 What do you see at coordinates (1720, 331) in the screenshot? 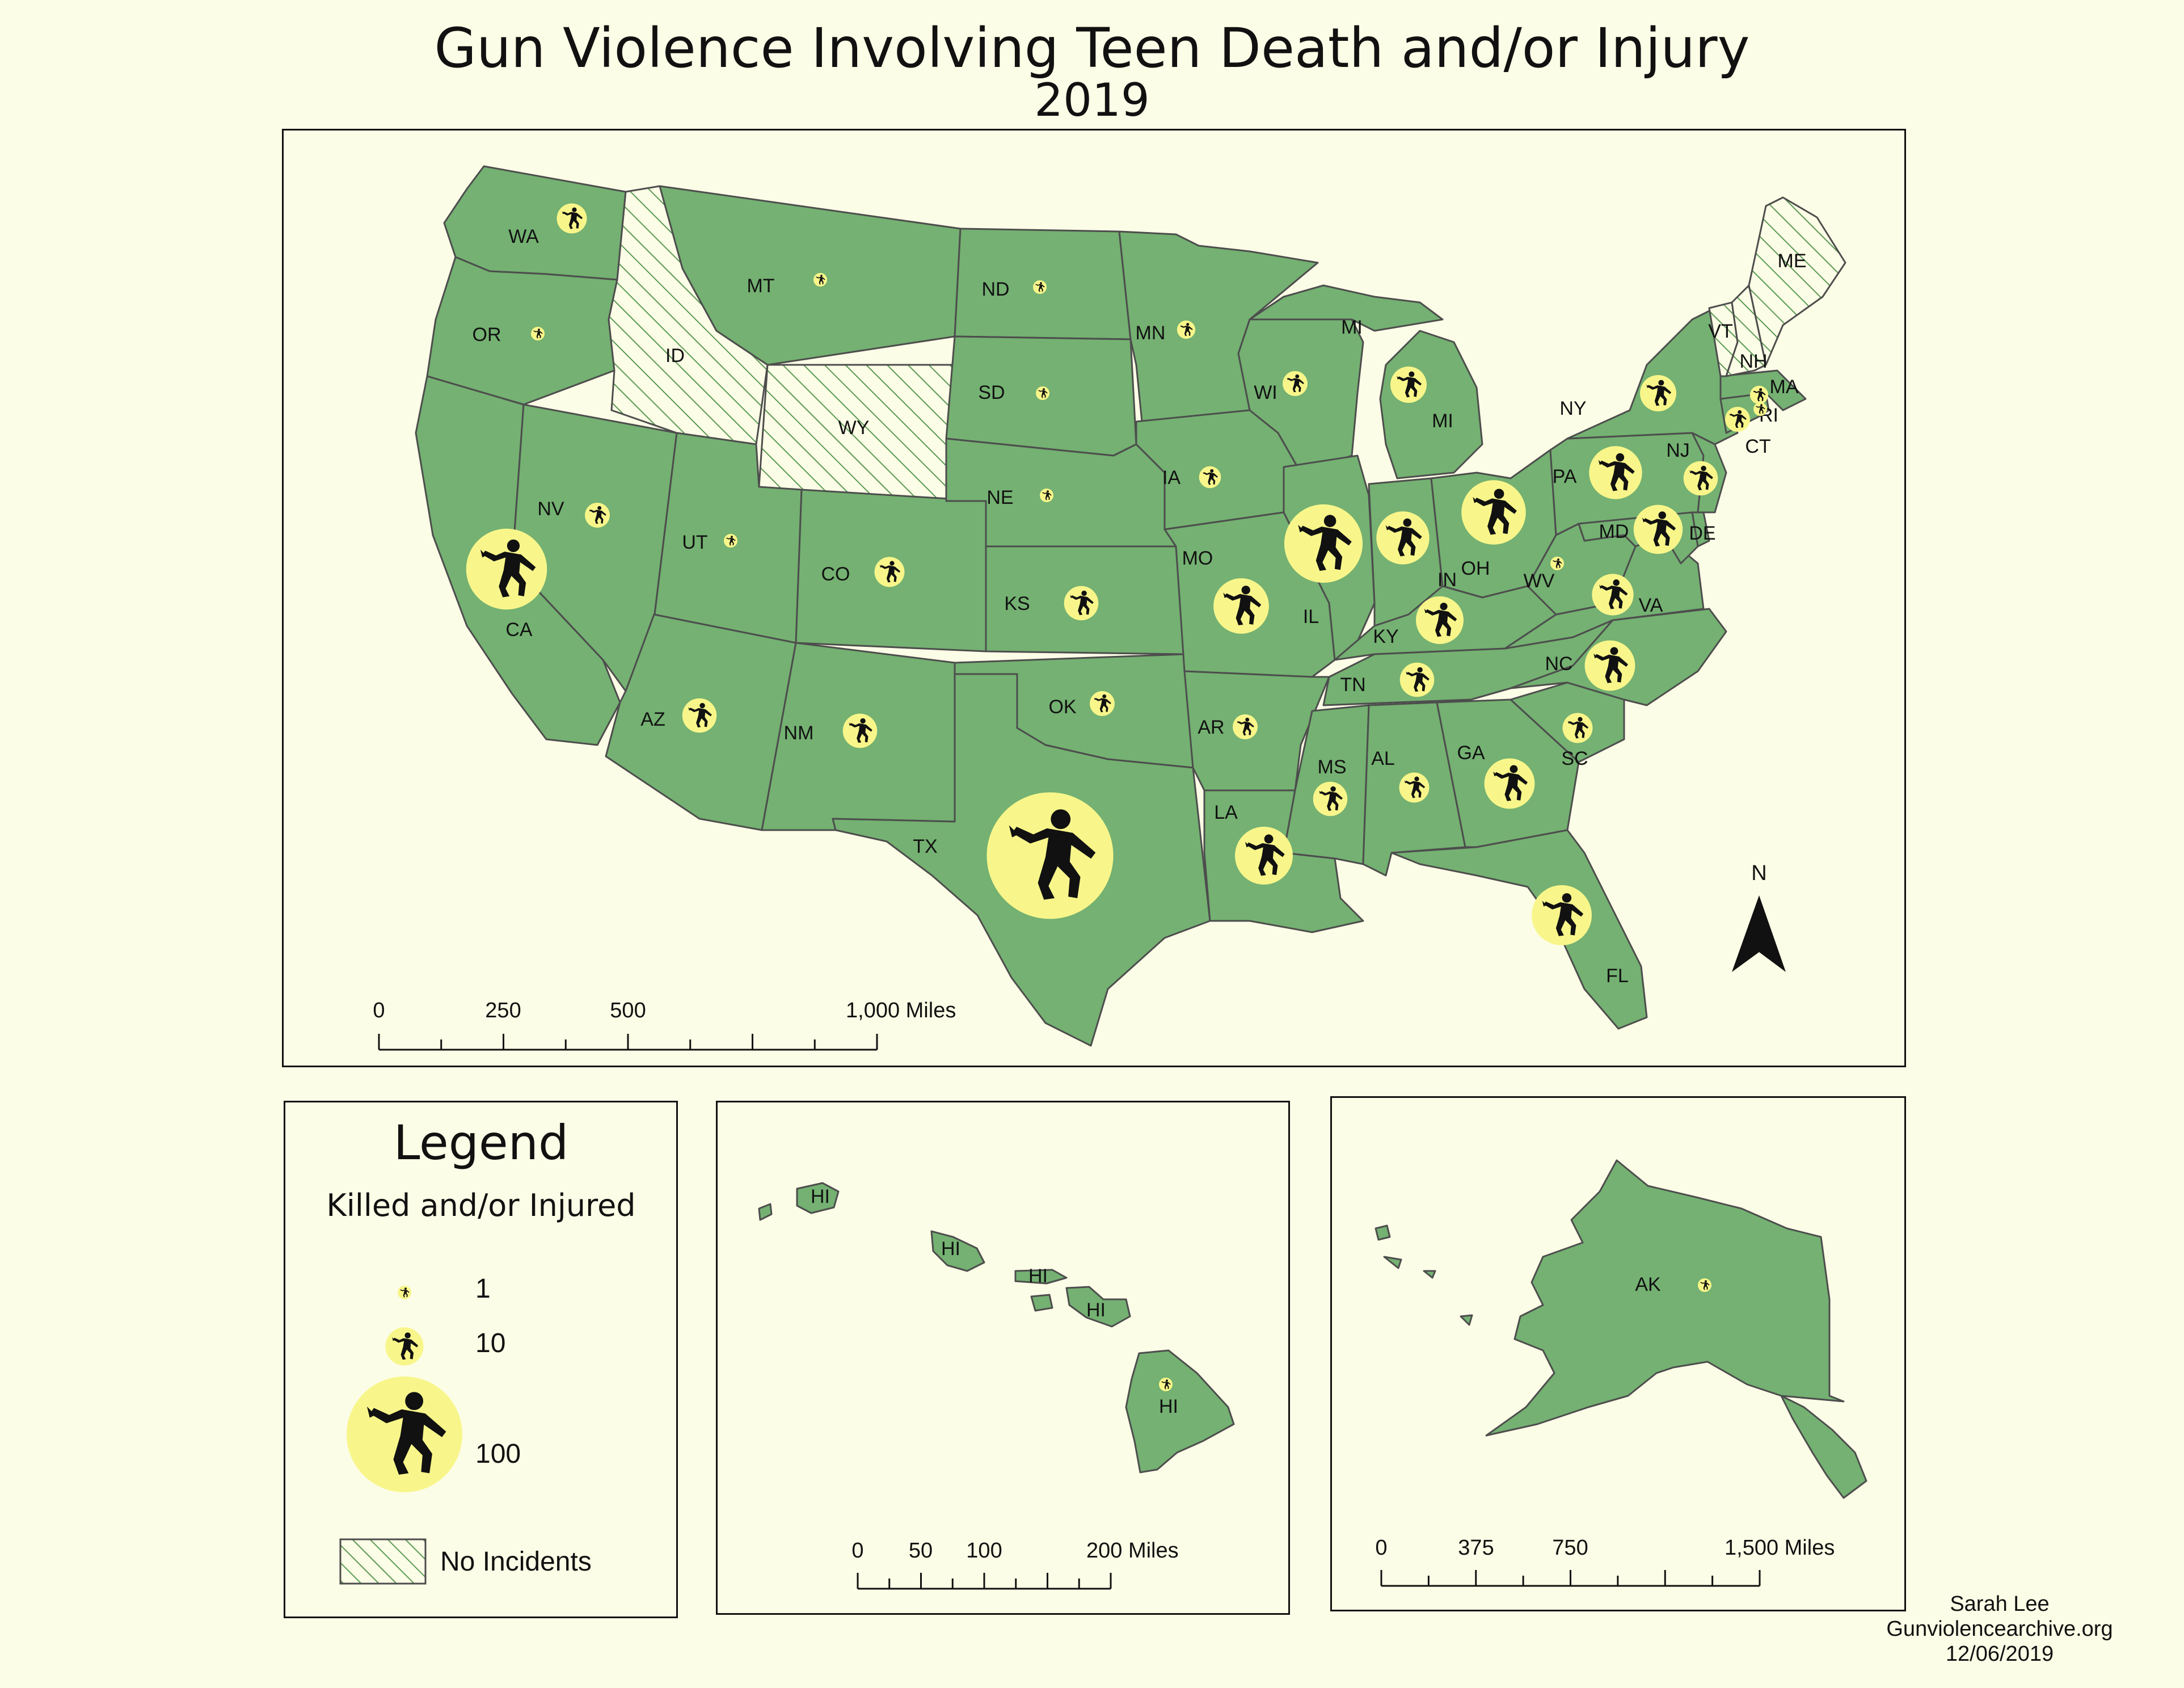
I see `state-label: VT` at bounding box center [1720, 331].